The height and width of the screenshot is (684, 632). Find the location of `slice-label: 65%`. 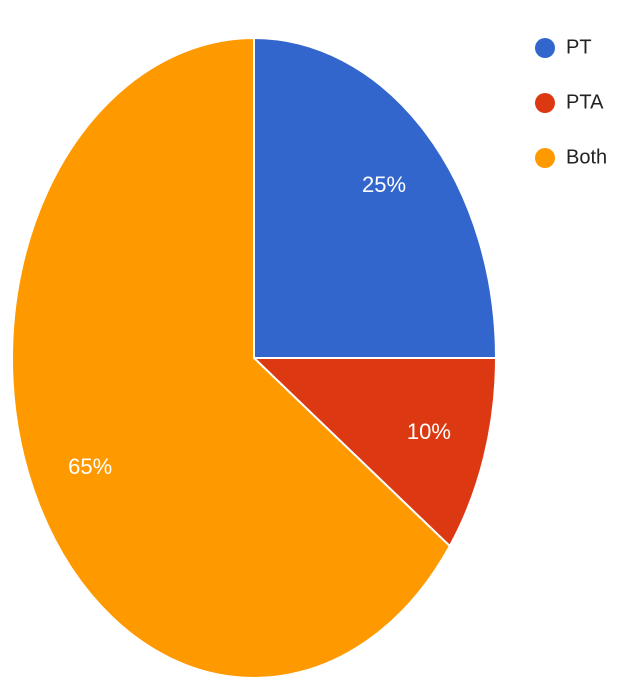

slice-label: 65% is located at coordinates (90, 466).